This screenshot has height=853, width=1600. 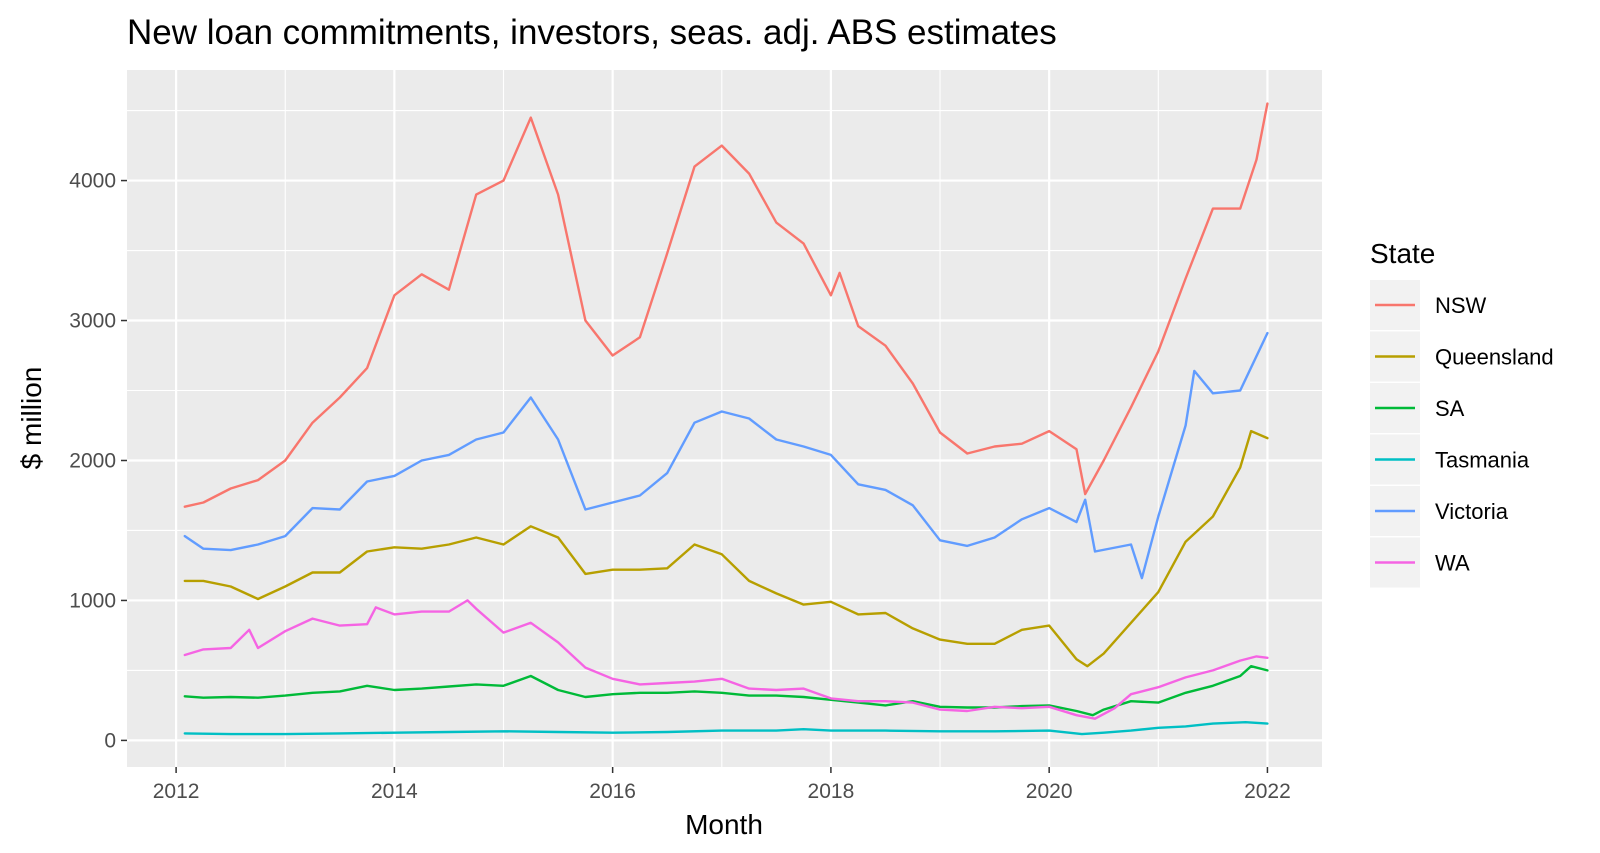 I want to click on legend-item-victoria: Victoria, so click(x=1439, y=511).